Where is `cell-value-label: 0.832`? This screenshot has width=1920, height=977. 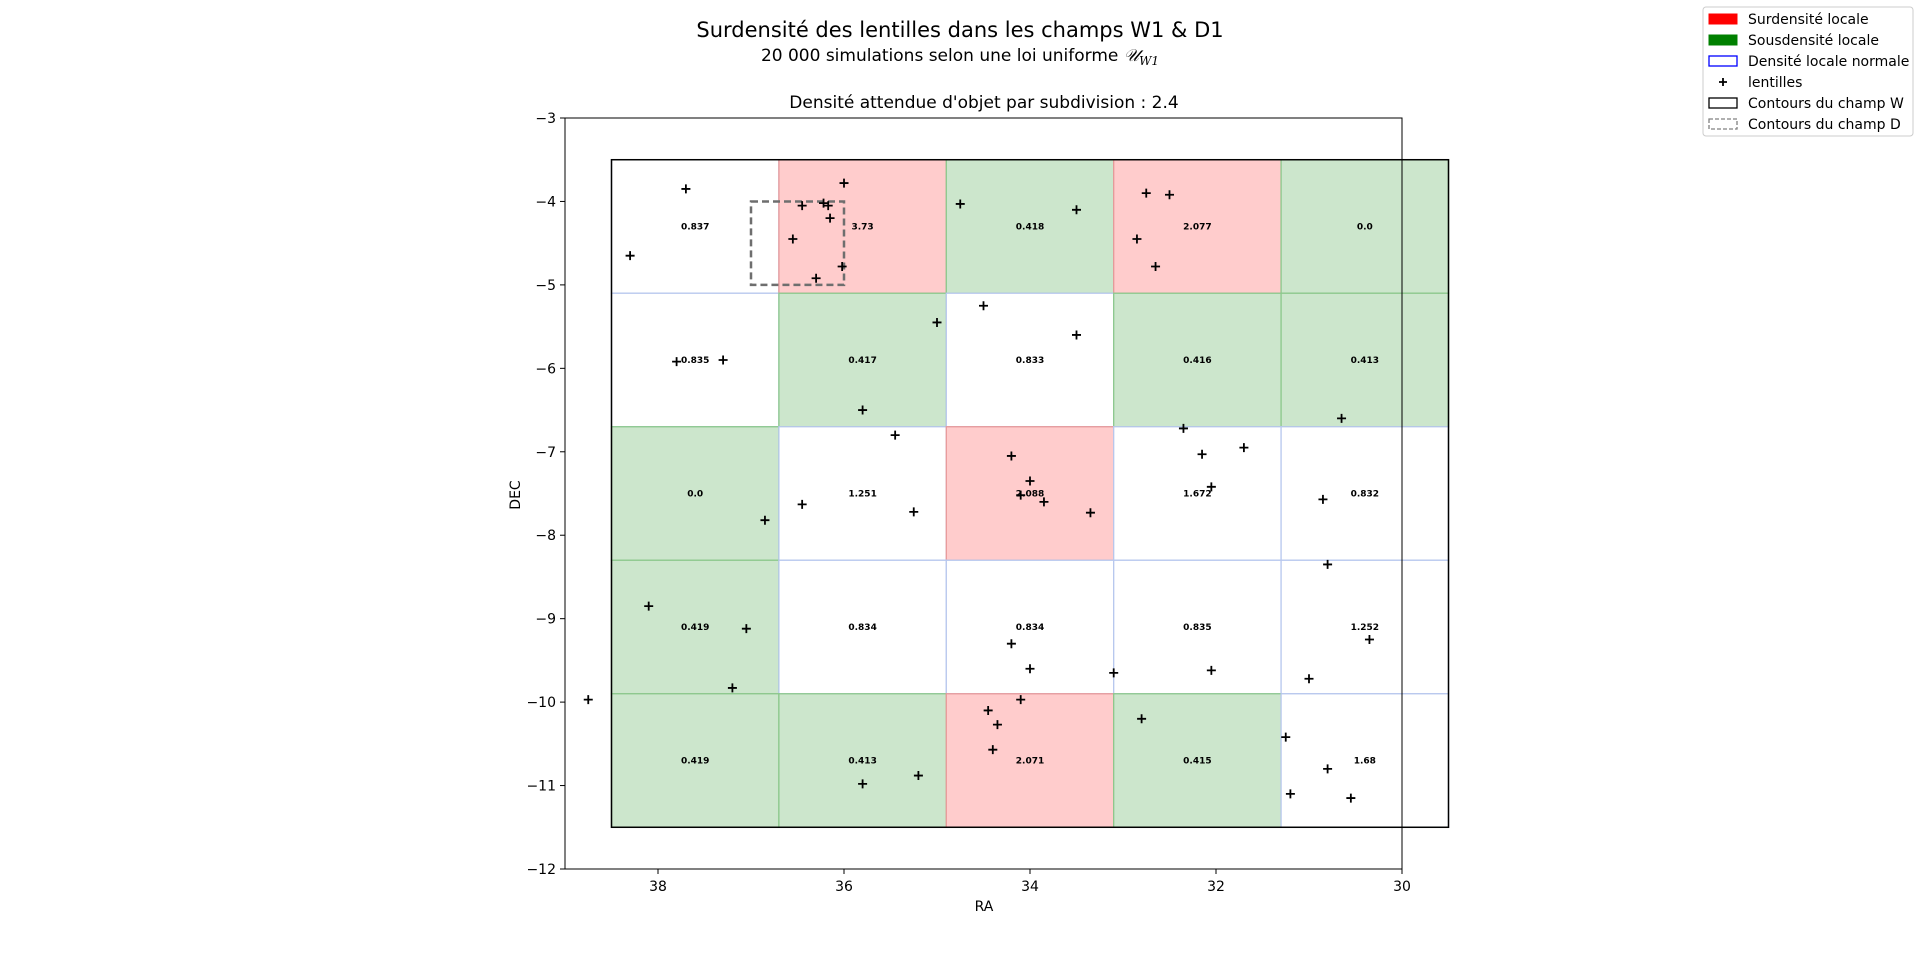
cell-value-label: 0.832 is located at coordinates (1365, 495).